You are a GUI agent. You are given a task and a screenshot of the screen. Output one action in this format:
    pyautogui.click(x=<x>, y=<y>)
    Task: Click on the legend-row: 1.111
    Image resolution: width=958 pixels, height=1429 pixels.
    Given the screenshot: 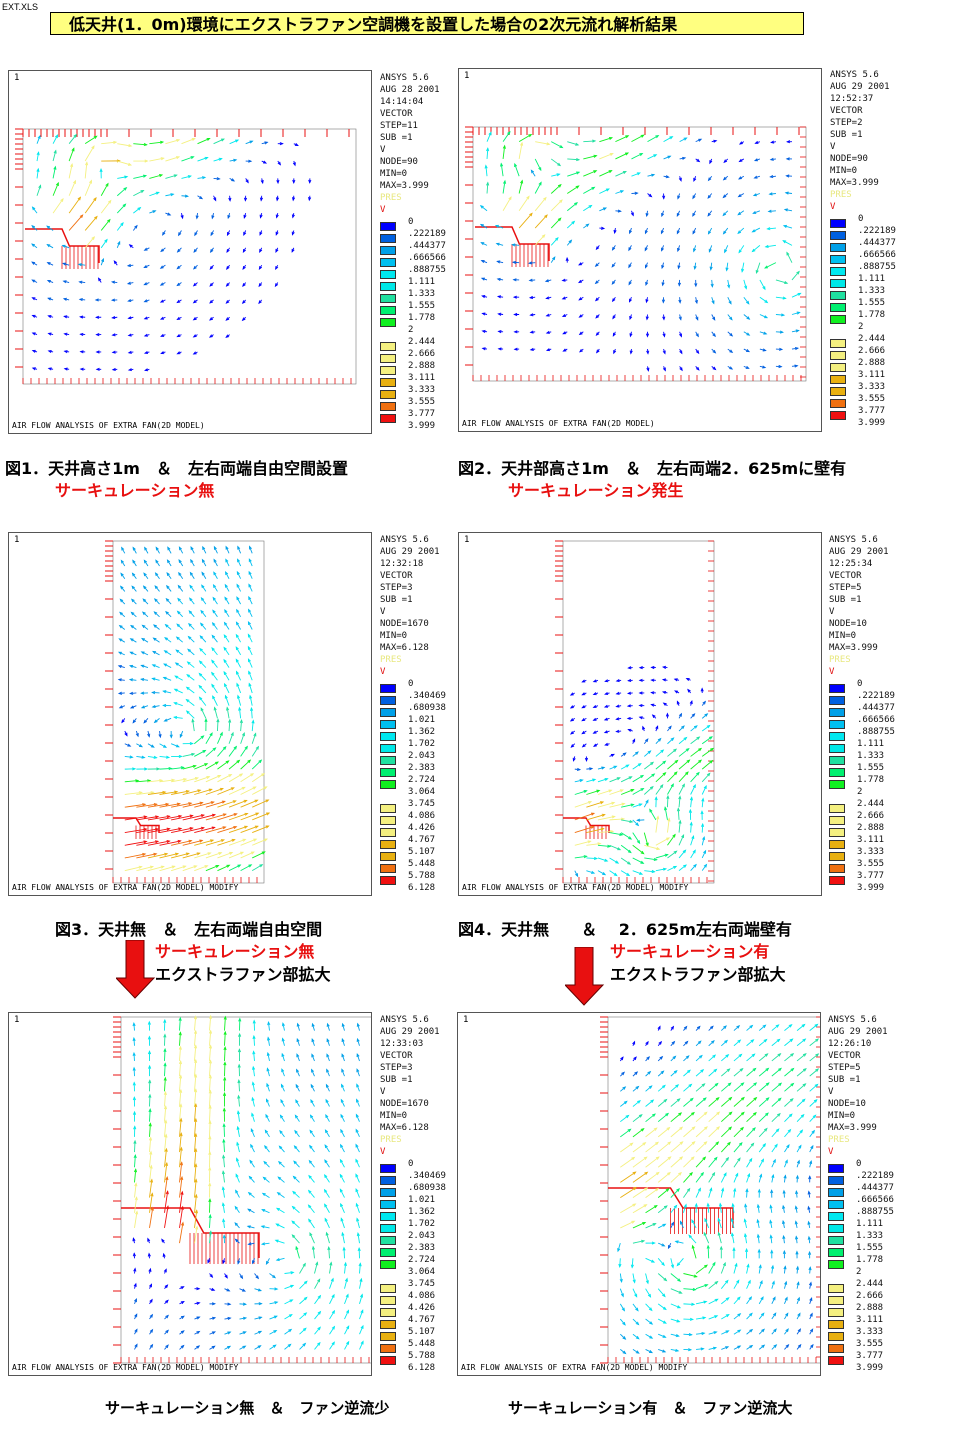 What is the action you would take?
    pyautogui.click(x=864, y=745)
    